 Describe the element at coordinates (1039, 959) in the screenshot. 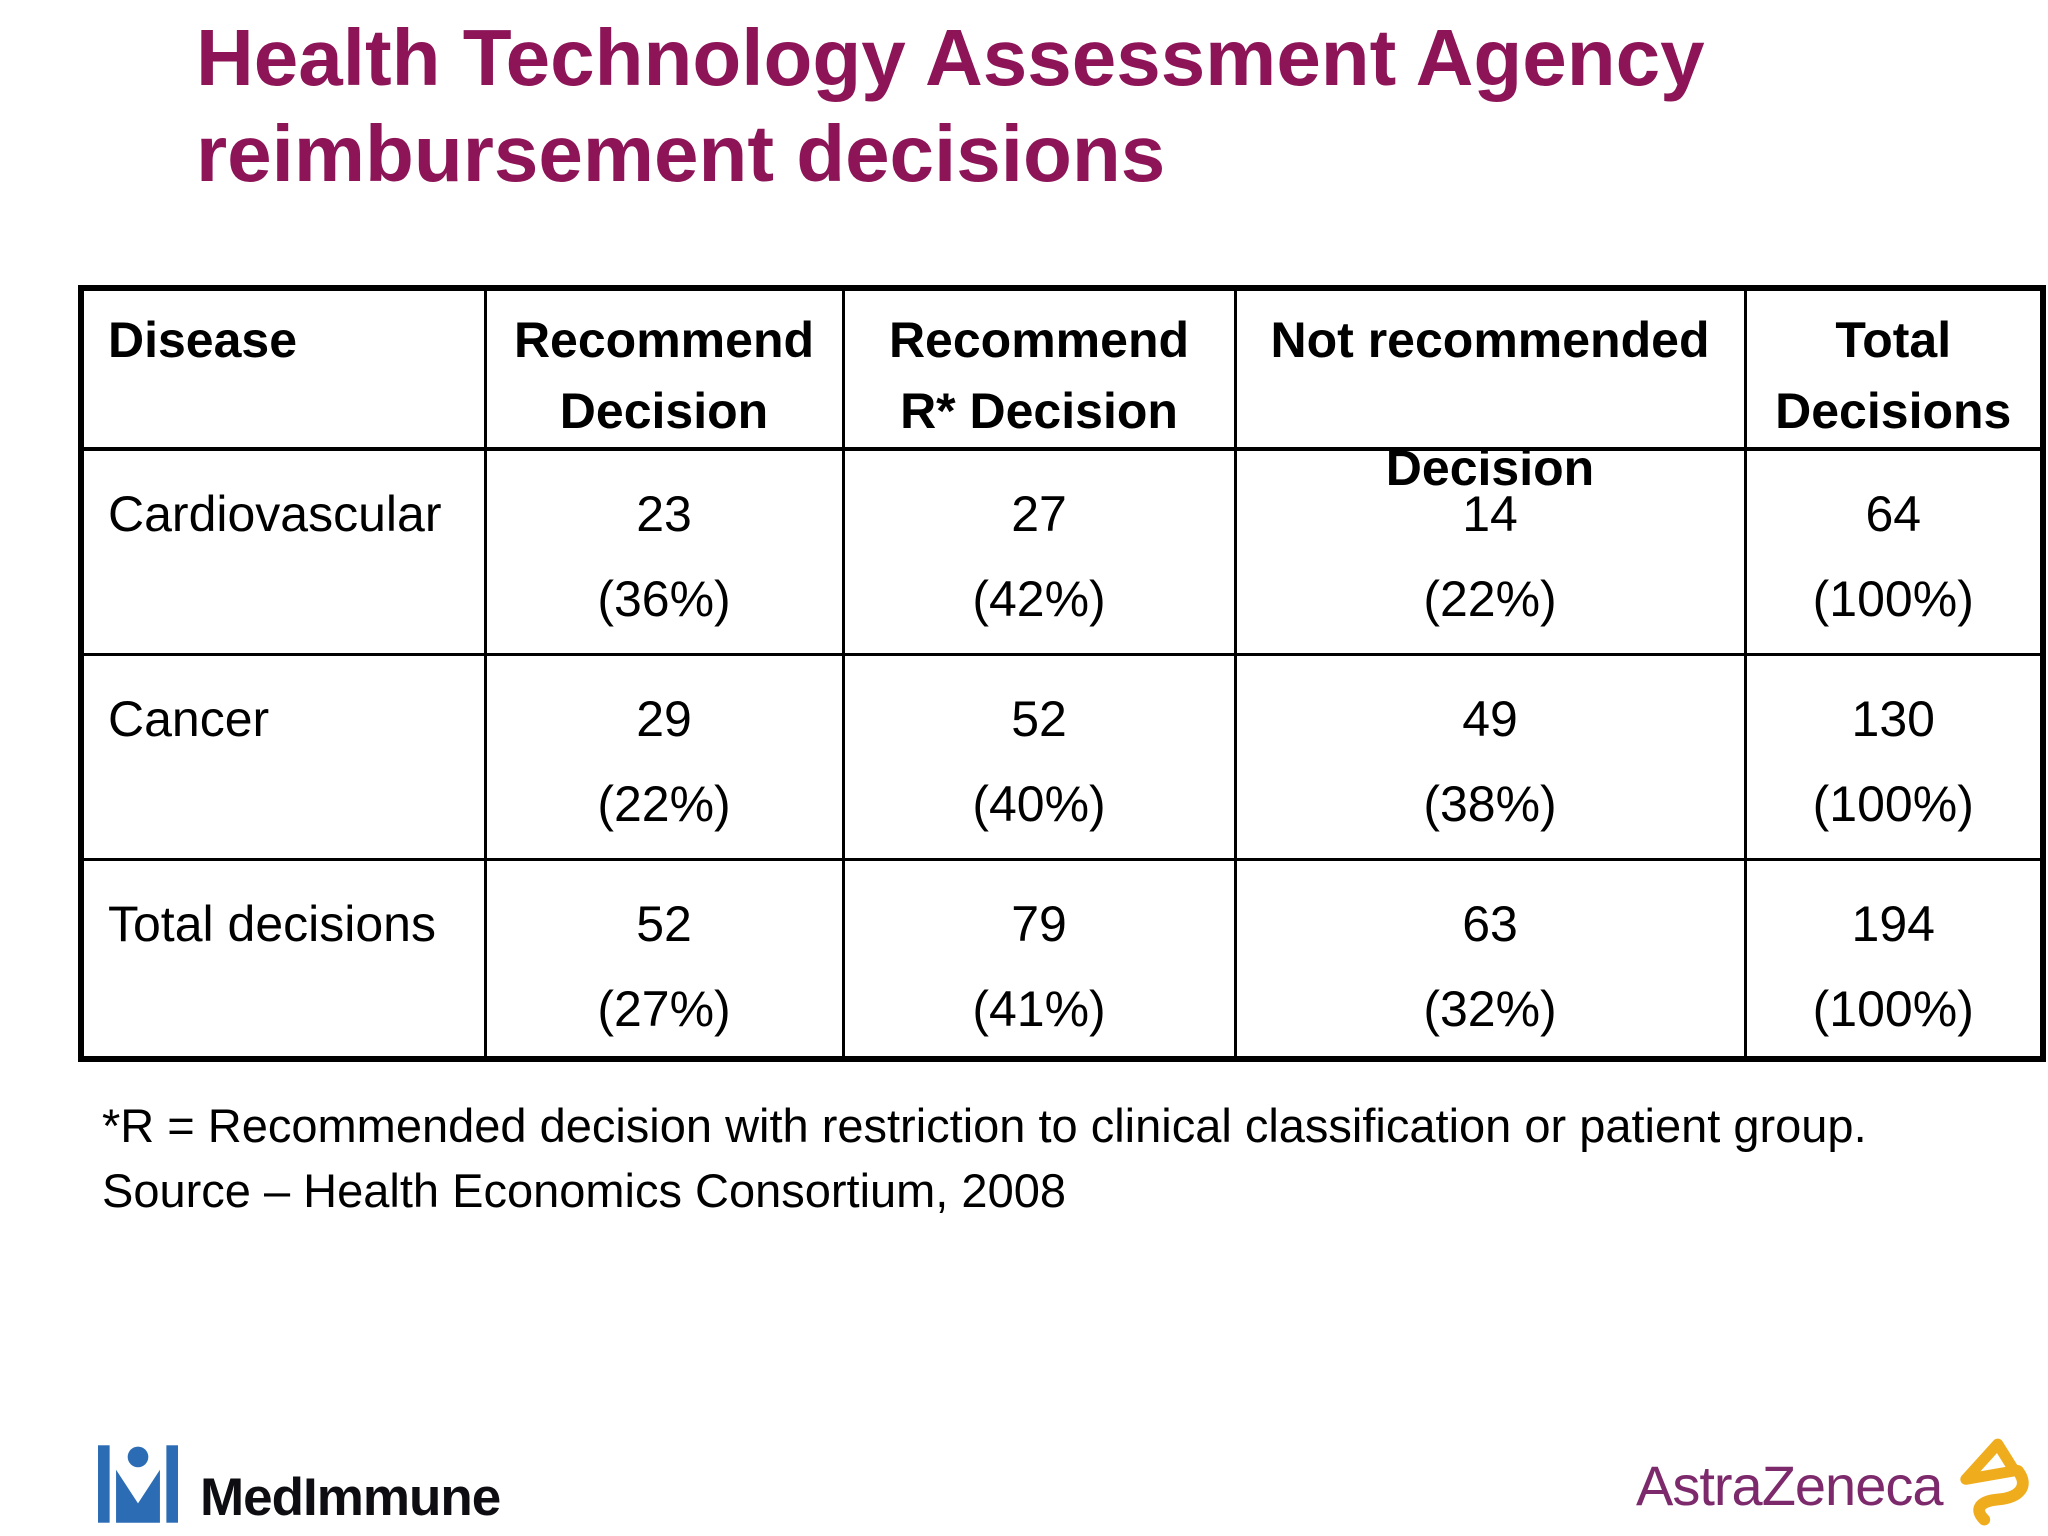

I see `cell-total-recommend-r: 79 (41%)` at that location.